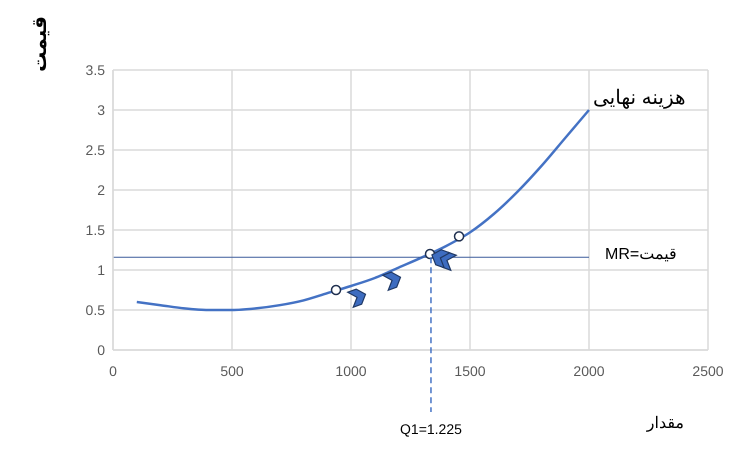  Describe the element at coordinates (431, 429) in the screenshot. I see `text: Q1=1.225` at that location.